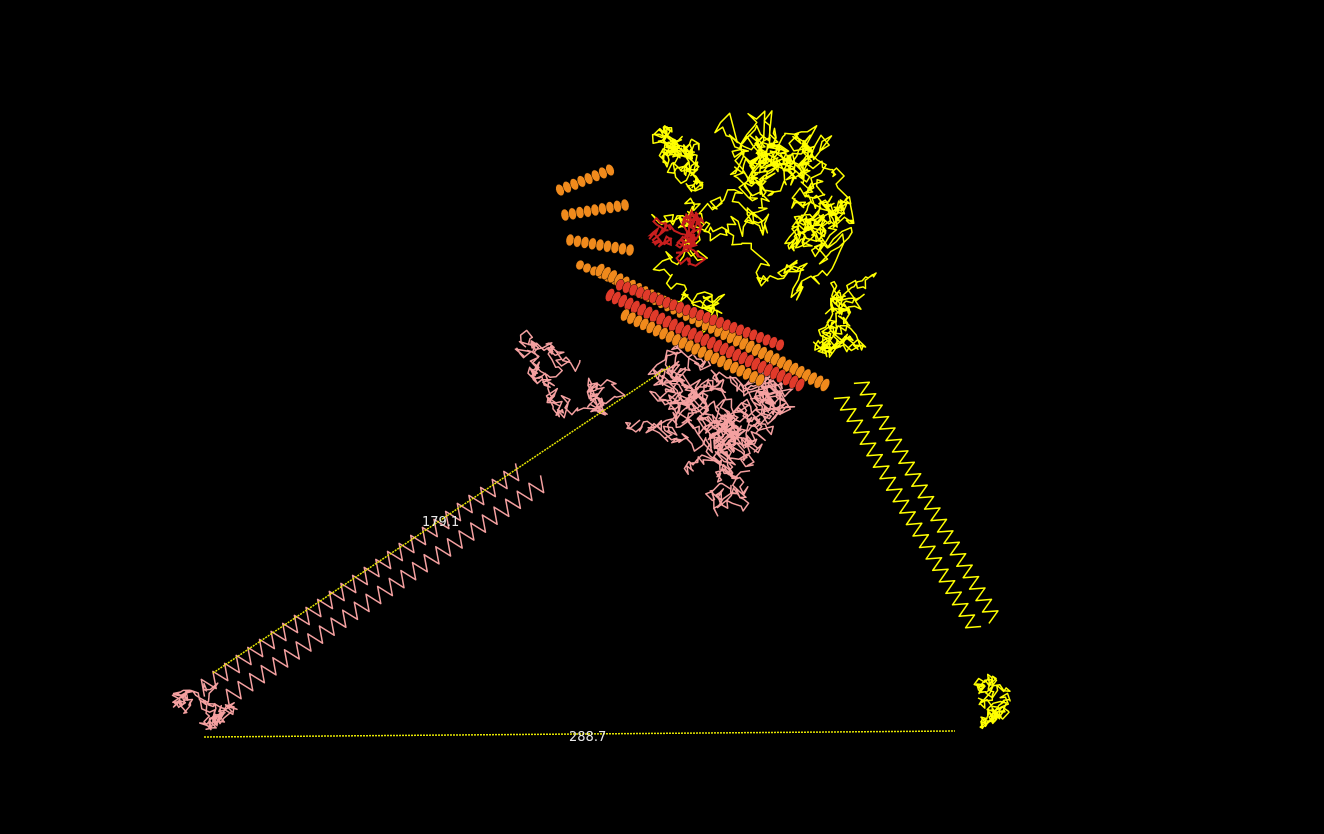 Image resolution: width=1324 pixels, height=834 pixels. I want to click on distance-measurement-1: 179.1, so click(441, 519).